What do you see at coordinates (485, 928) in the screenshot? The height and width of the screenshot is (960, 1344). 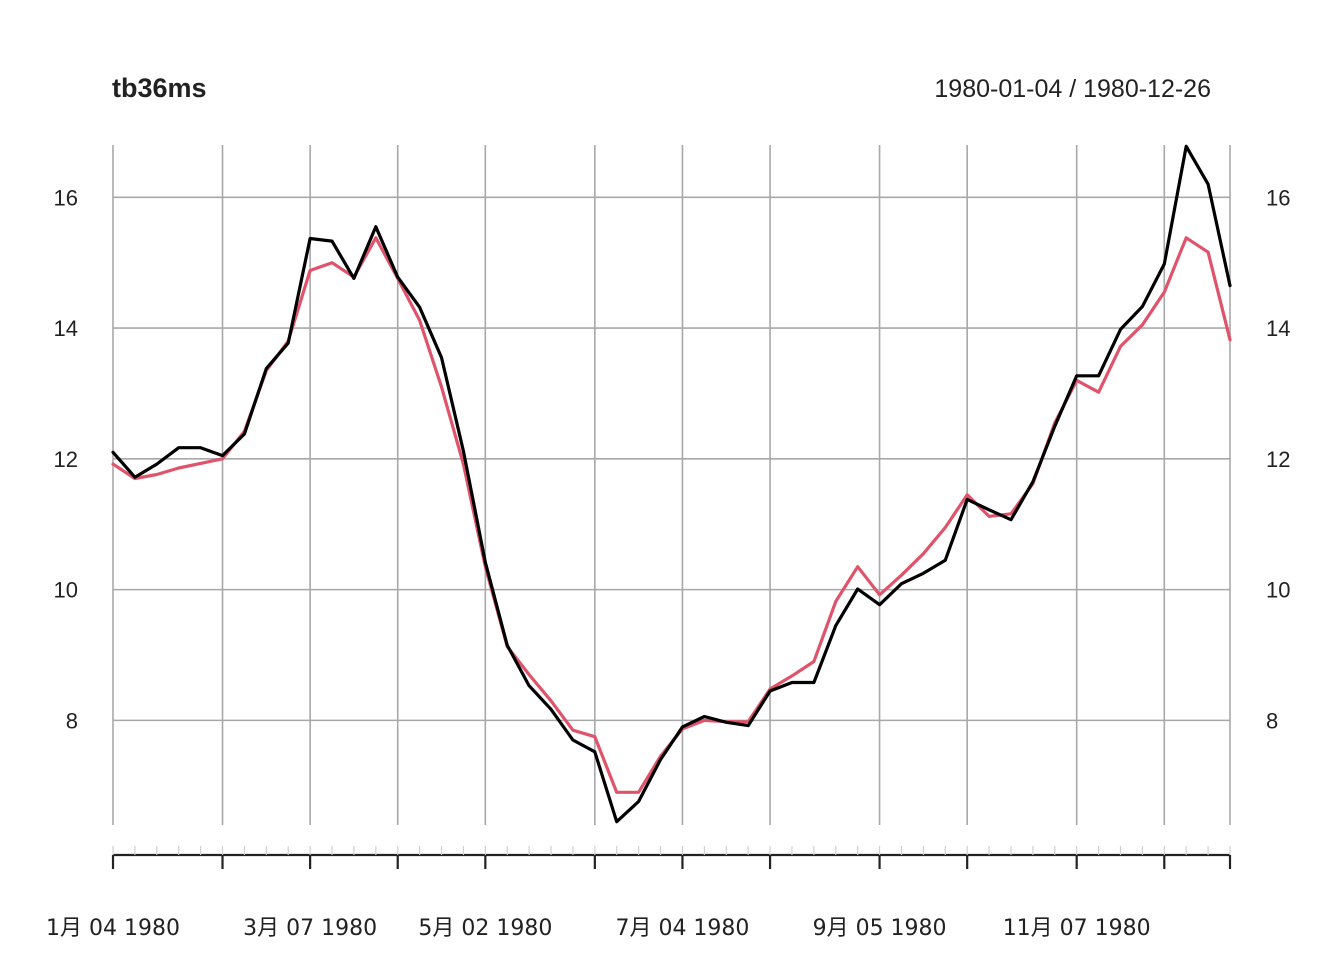 I see `x-tick-label-4: 5月 02 1980` at bounding box center [485, 928].